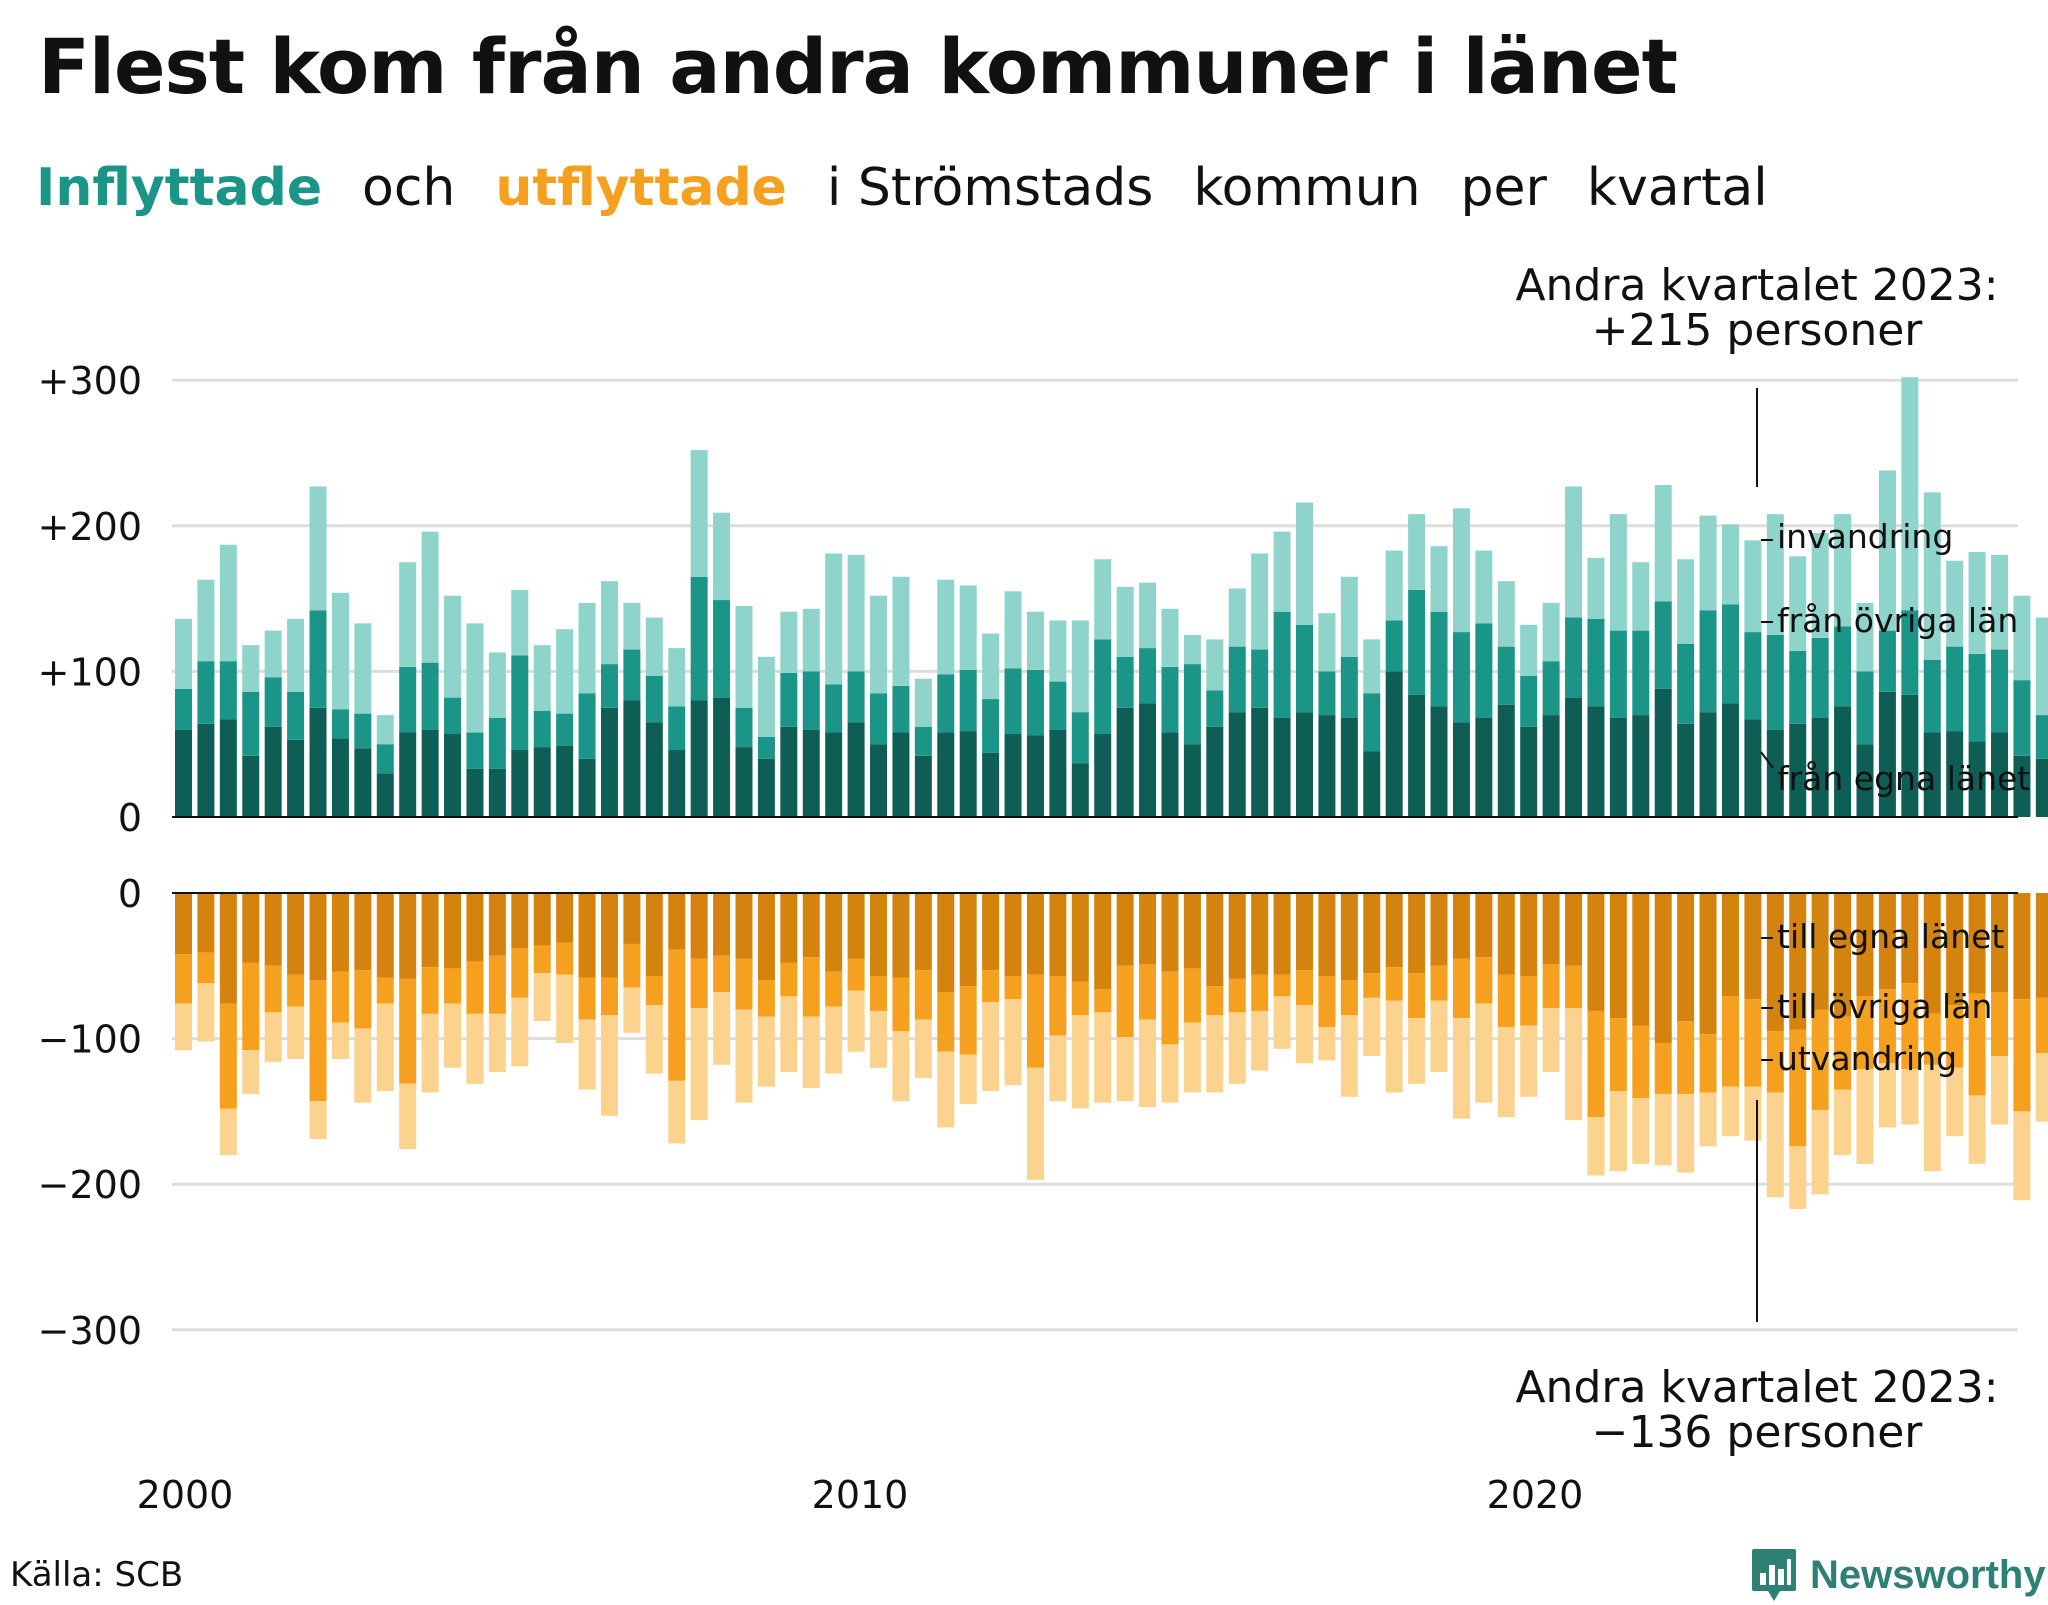 The image size is (2048, 1605). What do you see at coordinates (1897, 620) in the screenshot?
I see `series-label-in: från övriga län` at bounding box center [1897, 620].